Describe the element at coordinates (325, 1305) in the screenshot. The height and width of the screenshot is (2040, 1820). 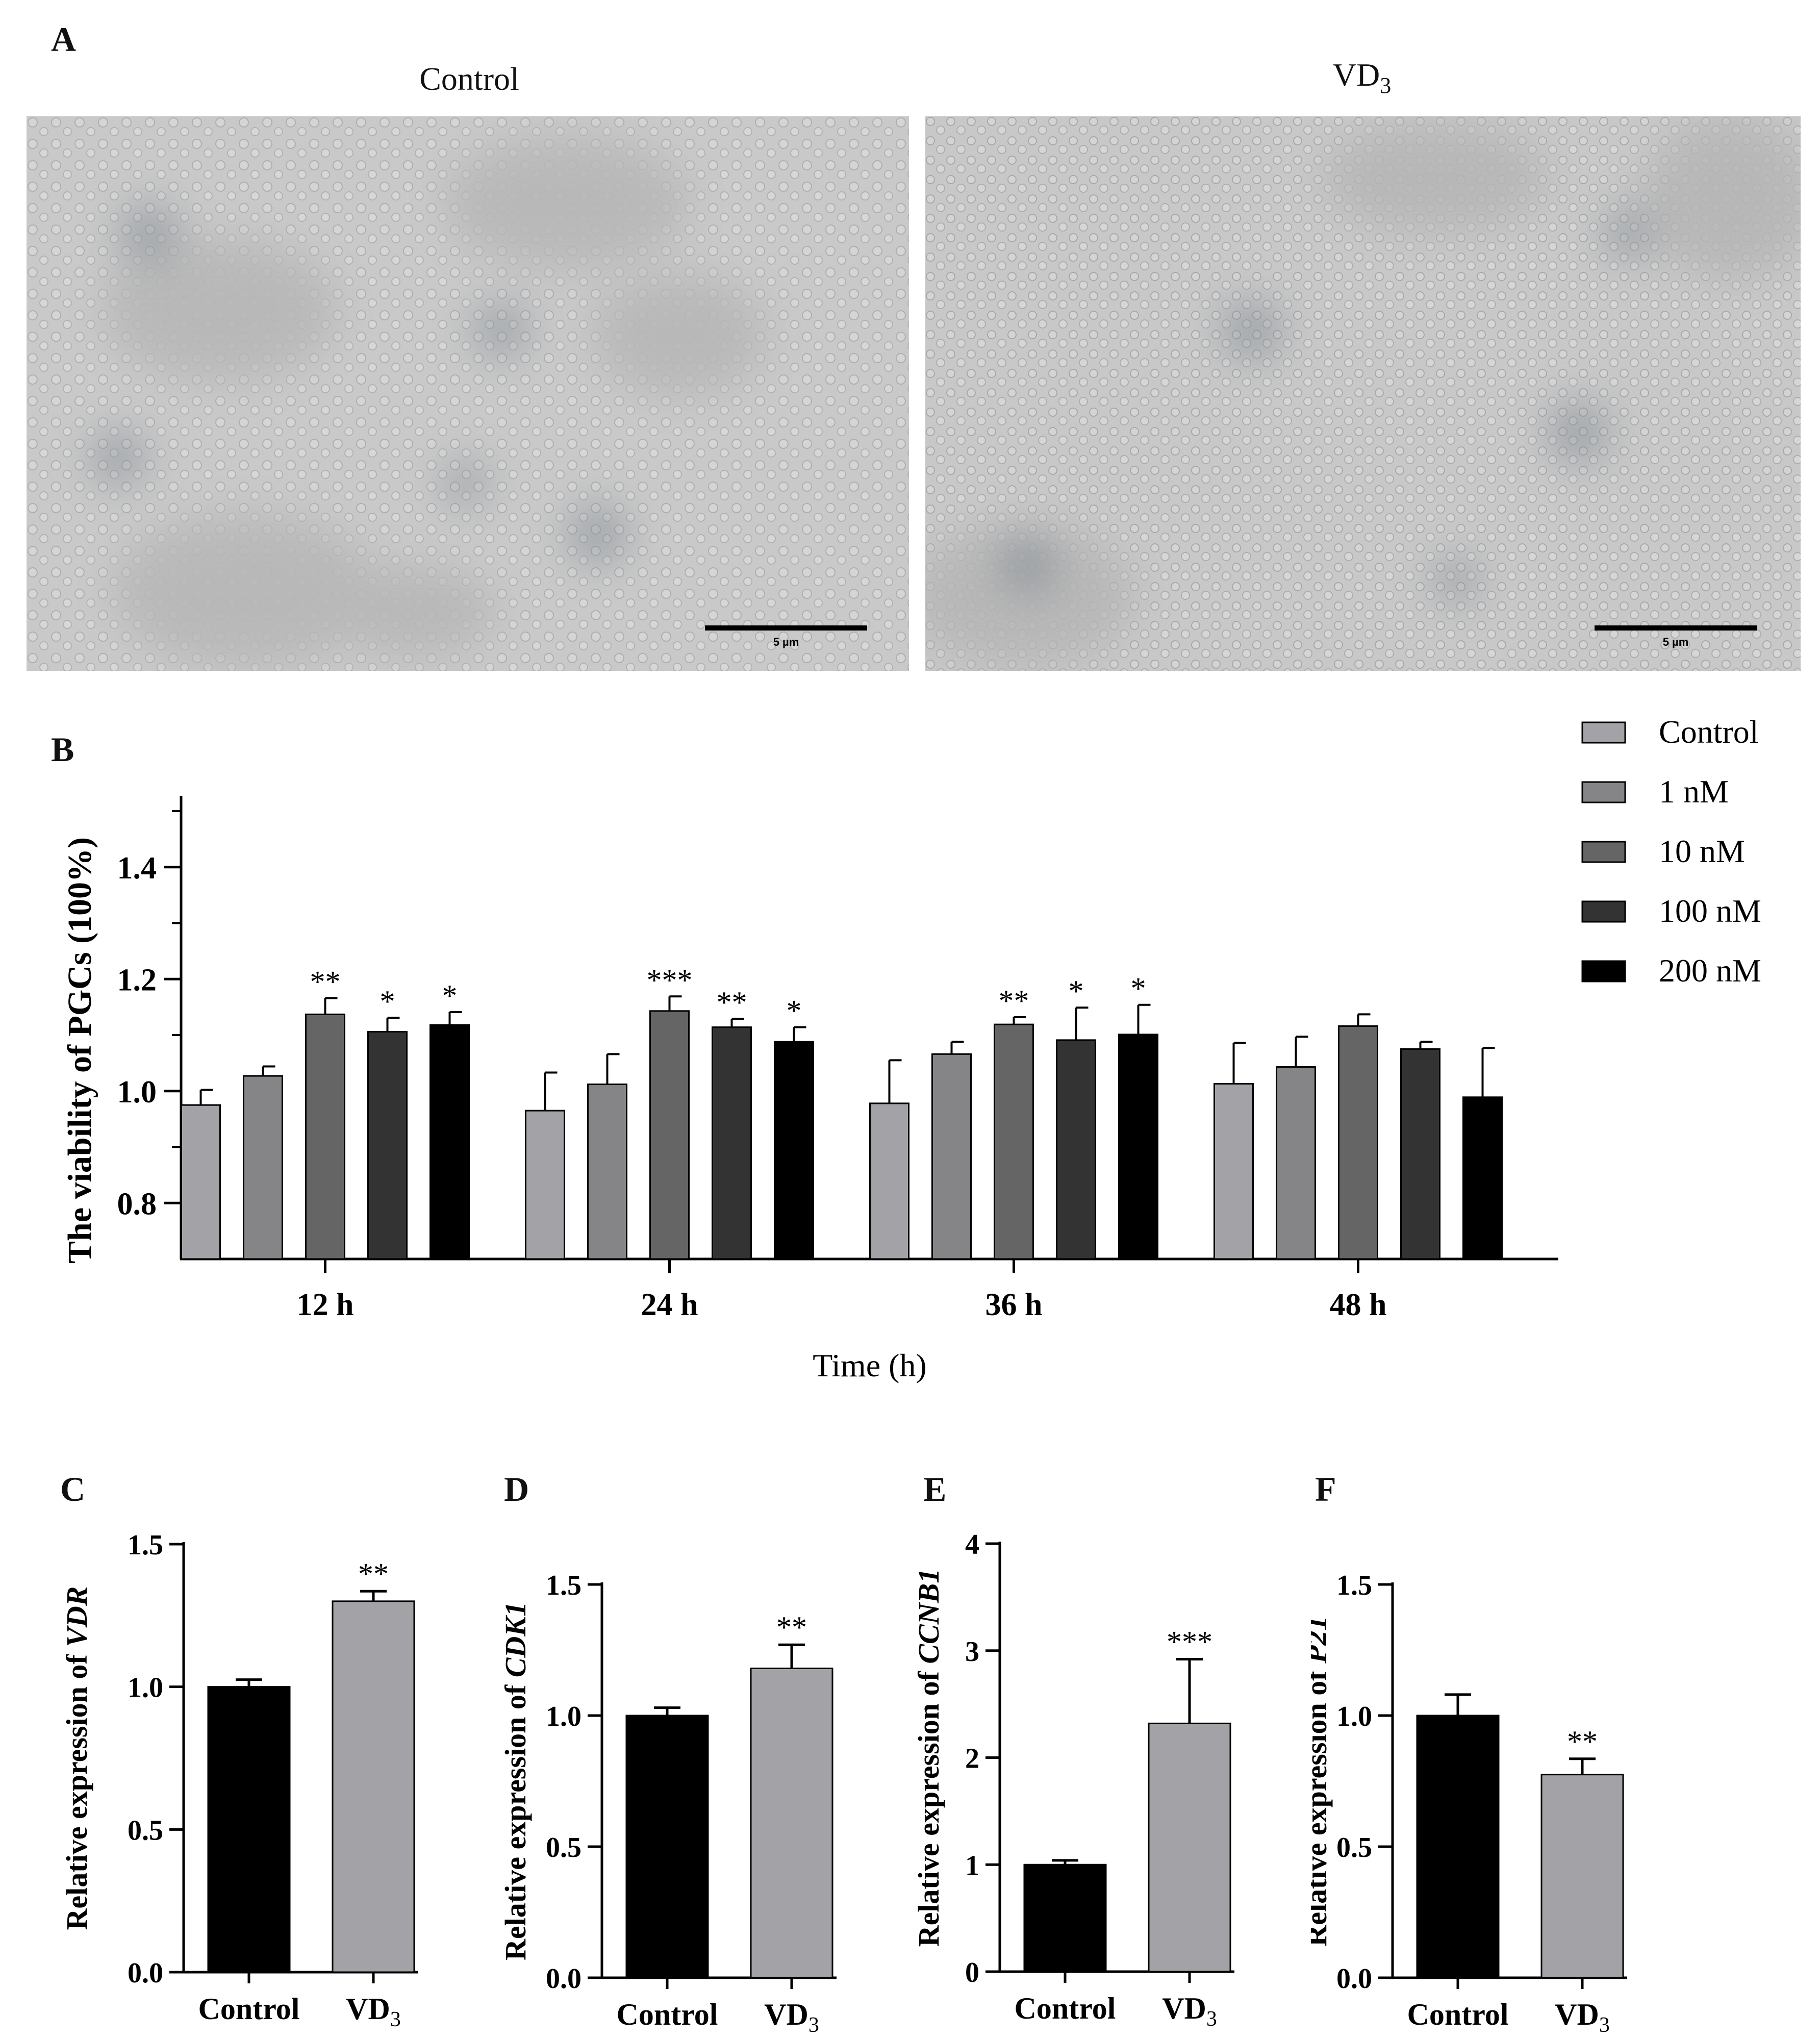
I see `x-tick-label: 12 h` at that location.